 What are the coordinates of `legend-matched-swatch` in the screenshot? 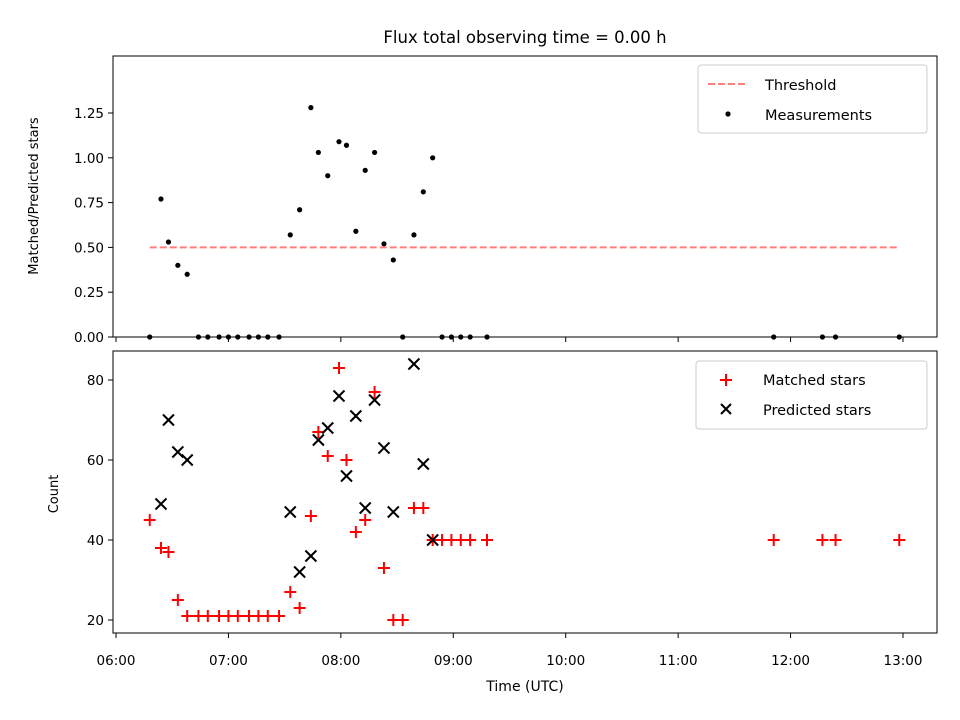 It's located at (726, 380).